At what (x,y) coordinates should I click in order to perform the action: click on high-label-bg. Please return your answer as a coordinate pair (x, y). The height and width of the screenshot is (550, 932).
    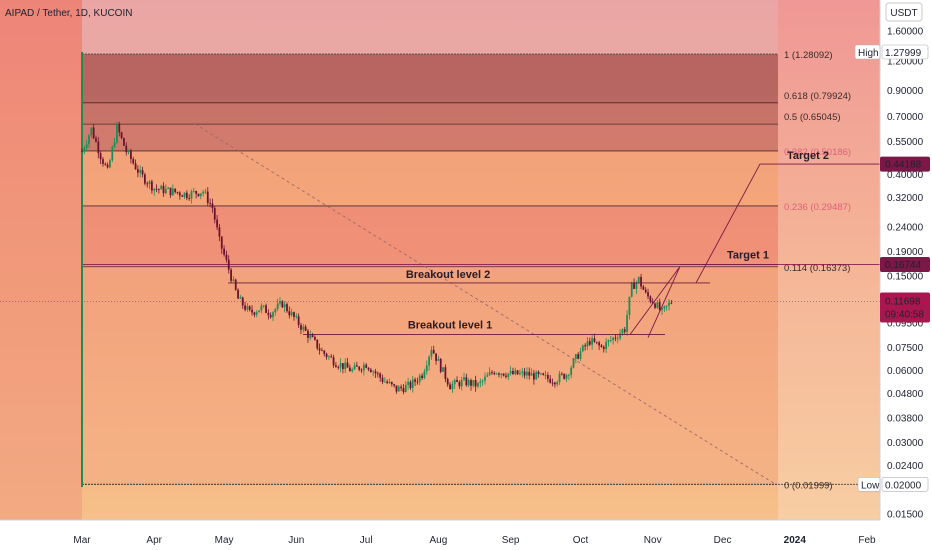
    Looking at the image, I should click on (867, 52).